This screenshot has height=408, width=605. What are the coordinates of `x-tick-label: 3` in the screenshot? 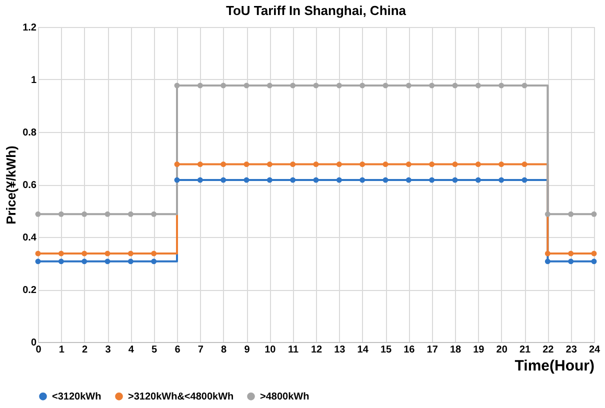 It's located at (108, 350).